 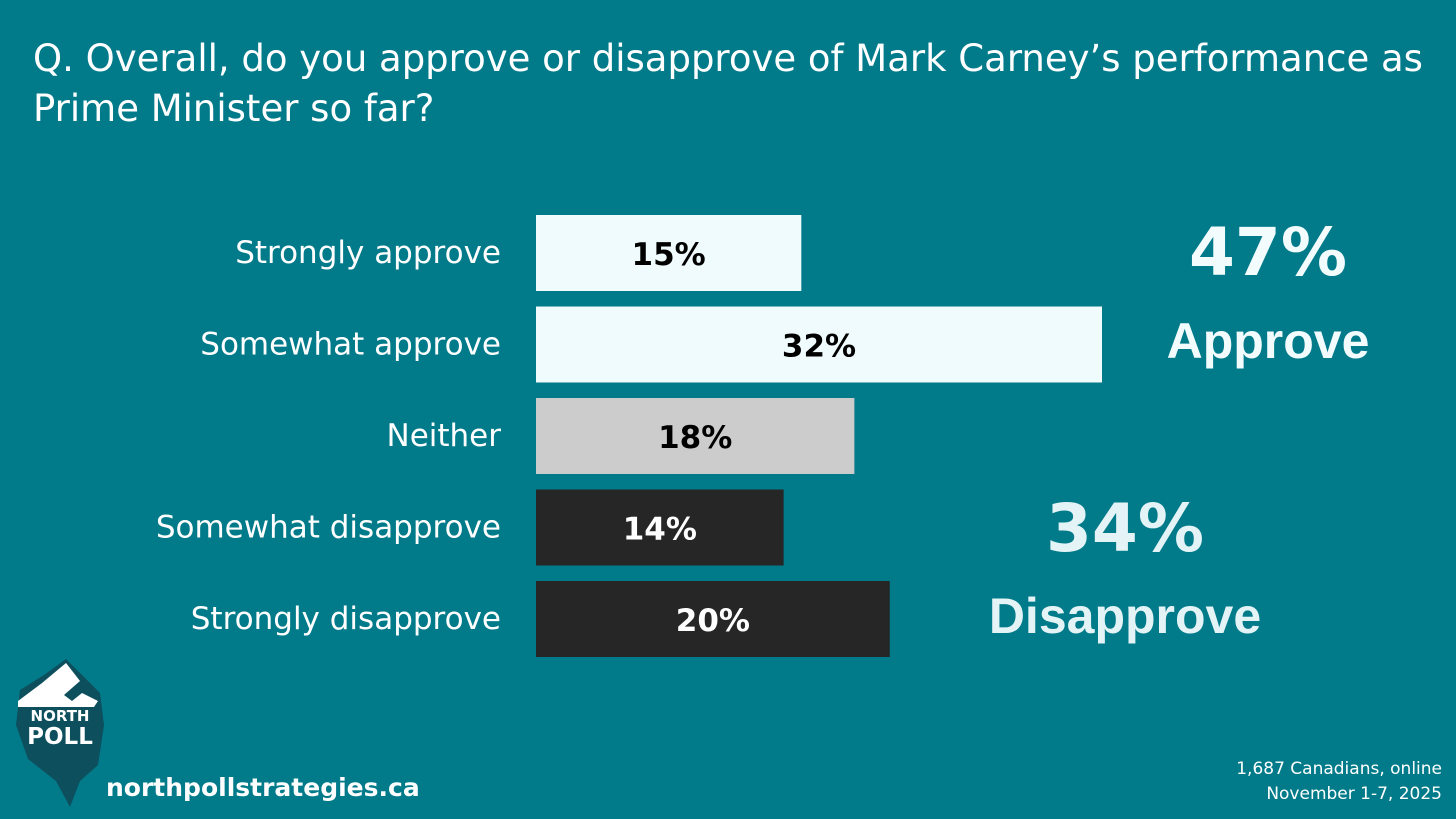 I want to click on category-label: Strongly approve, so click(x=368, y=253).